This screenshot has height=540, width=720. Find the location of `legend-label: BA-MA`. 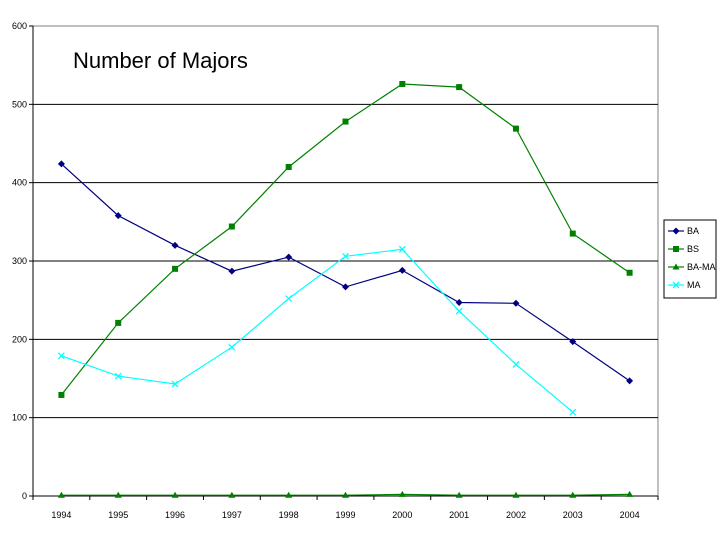

legend-label: BA-MA is located at coordinates (701, 267).